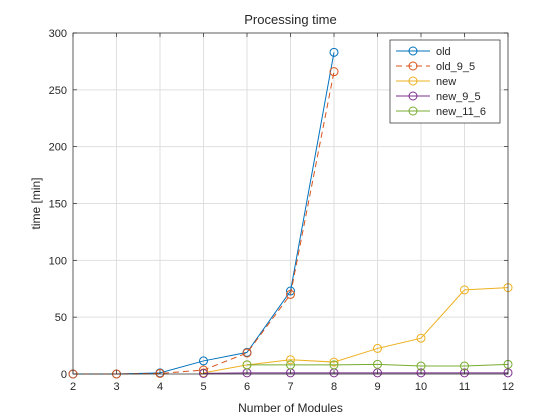 The image size is (560, 420). What do you see at coordinates (377, 387) in the screenshot?
I see `x-tick-label: 9` at bounding box center [377, 387].